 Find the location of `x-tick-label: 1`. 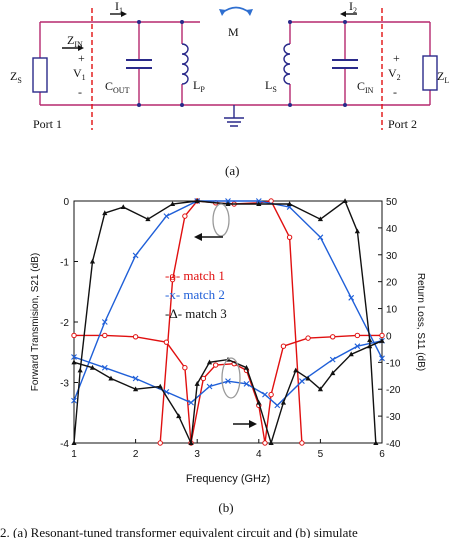

x-tick-label: 1 is located at coordinates (74, 454).